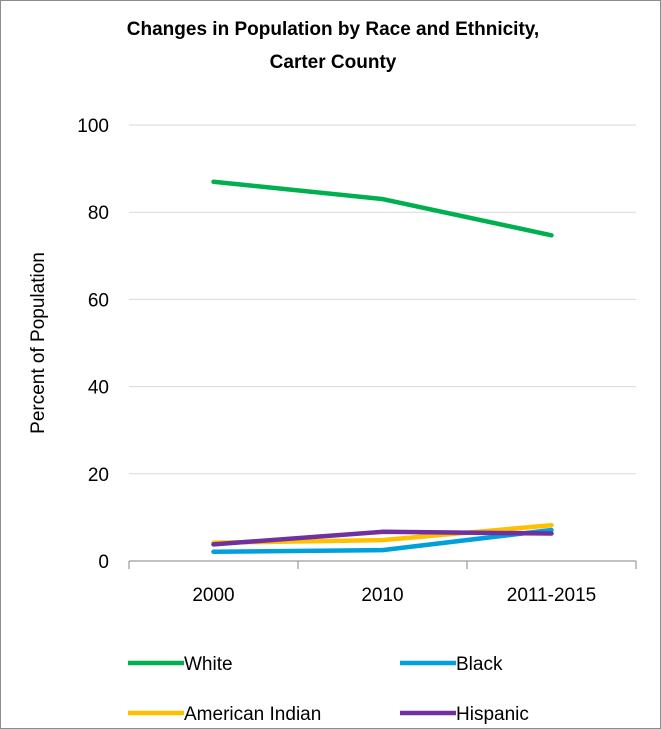 The image size is (661, 729). I want to click on y-tick-label: 0, so click(103, 562).